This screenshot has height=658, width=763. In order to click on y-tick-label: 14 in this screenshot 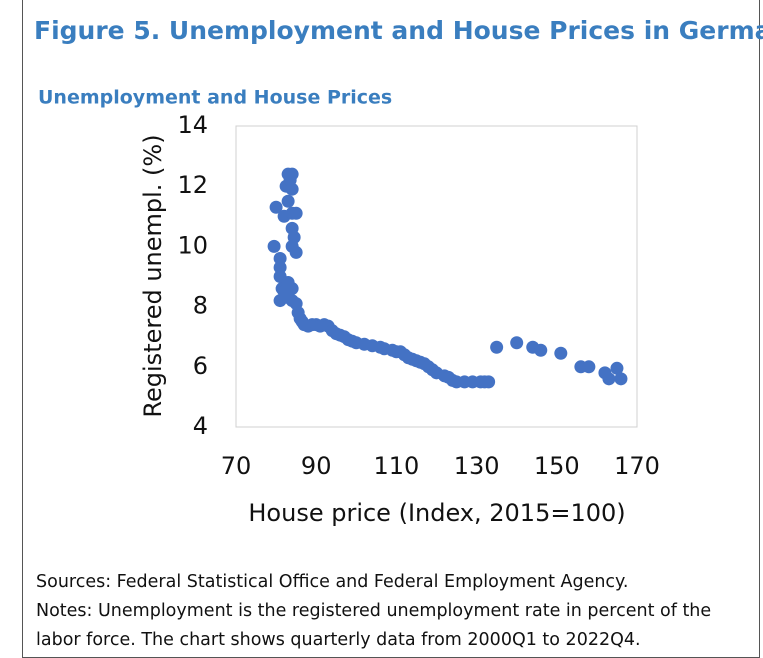, I will do `click(192, 125)`.